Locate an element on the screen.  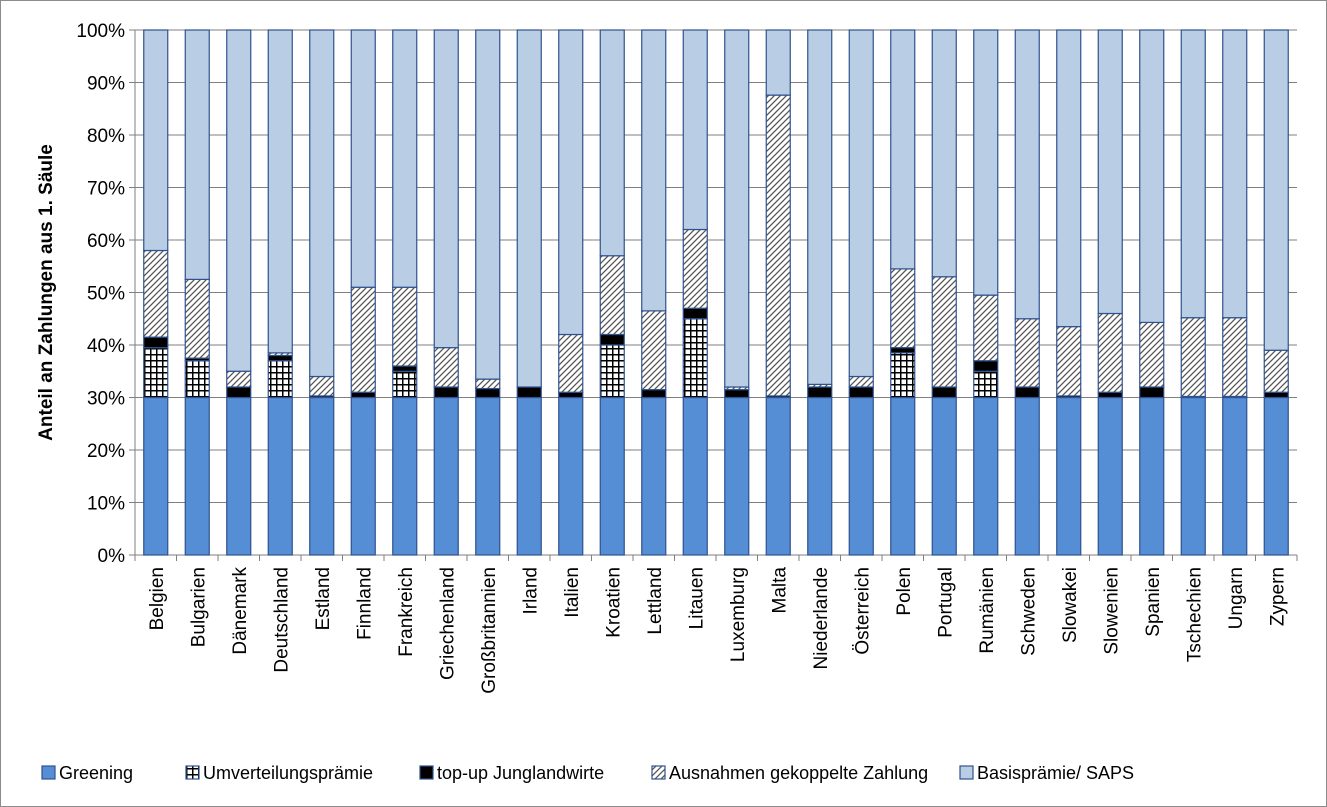
x-tick-label: Frankreich is located at coordinates (406, 612).